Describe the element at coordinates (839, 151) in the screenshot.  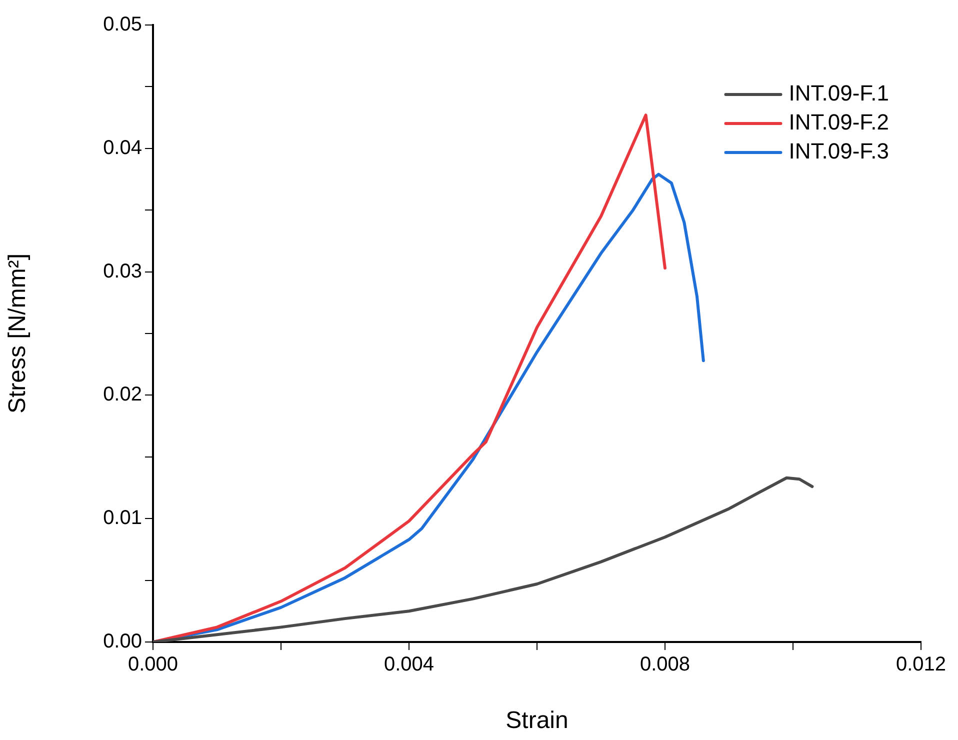
I see `legend-label: INT.09-F.3` at that location.